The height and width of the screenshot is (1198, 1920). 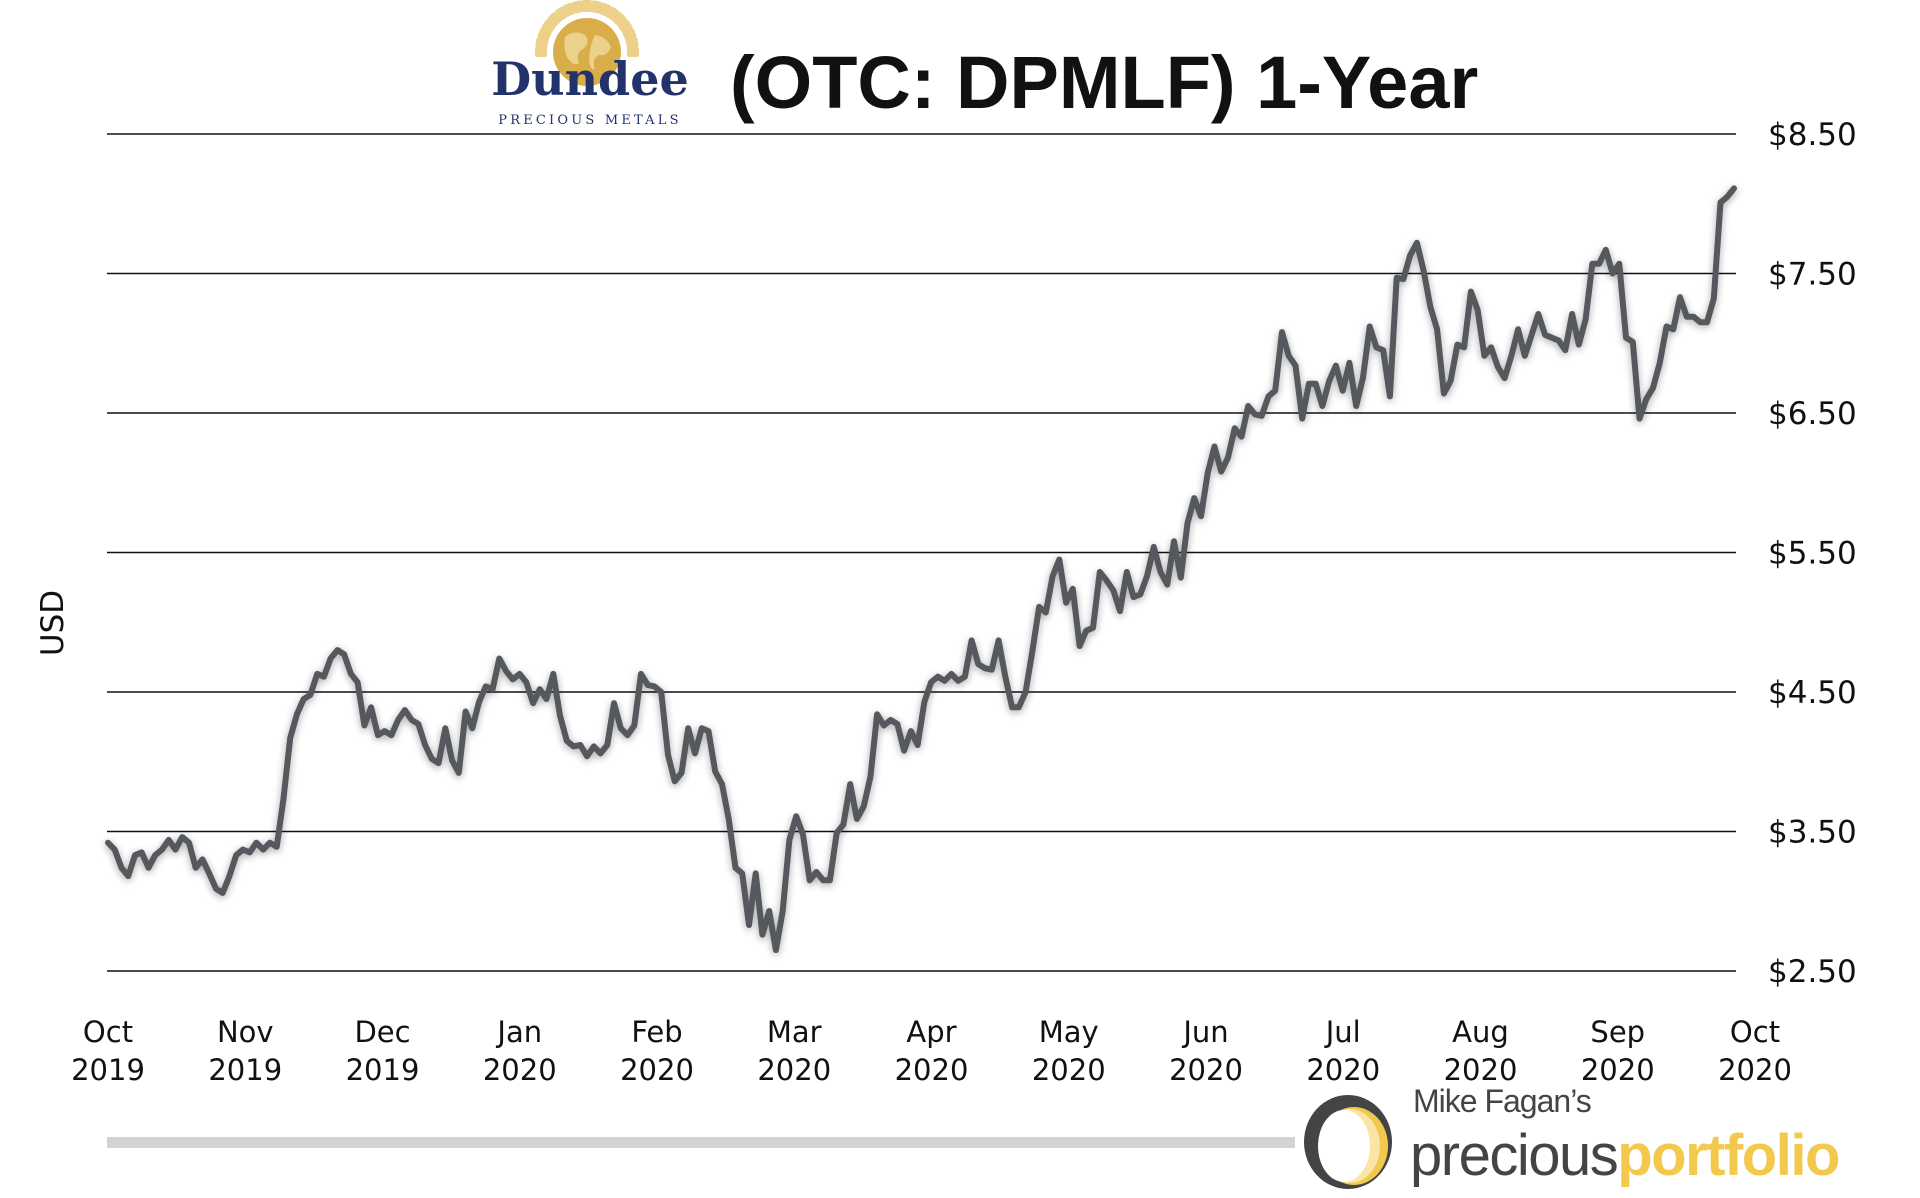 I want to click on y-axis-title: USD, so click(x=53, y=623).